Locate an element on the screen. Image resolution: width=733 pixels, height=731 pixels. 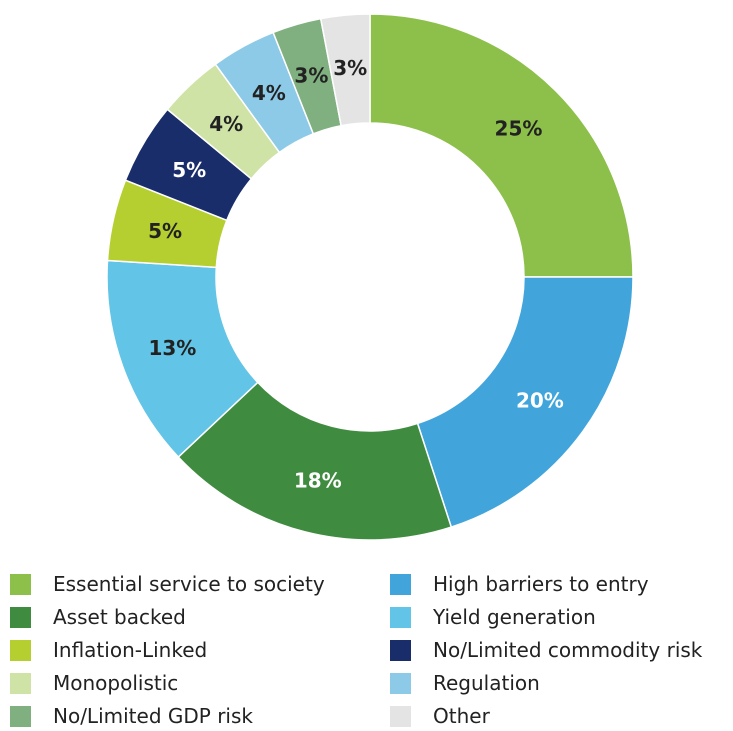
legend-label: No/Limited commodity risk is located at coordinates (568, 650).